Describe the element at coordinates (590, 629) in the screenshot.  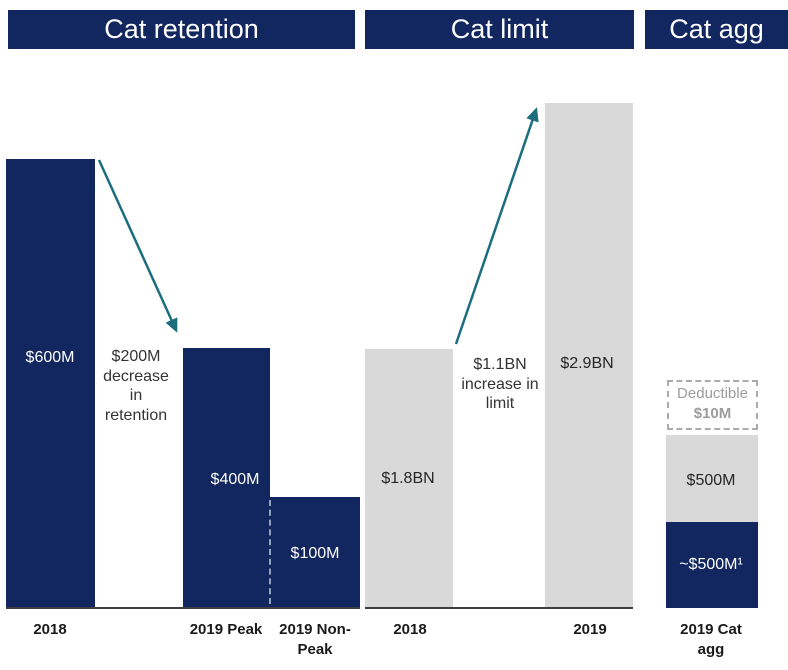
I see `axis-label-limit-2019: 2019` at that location.